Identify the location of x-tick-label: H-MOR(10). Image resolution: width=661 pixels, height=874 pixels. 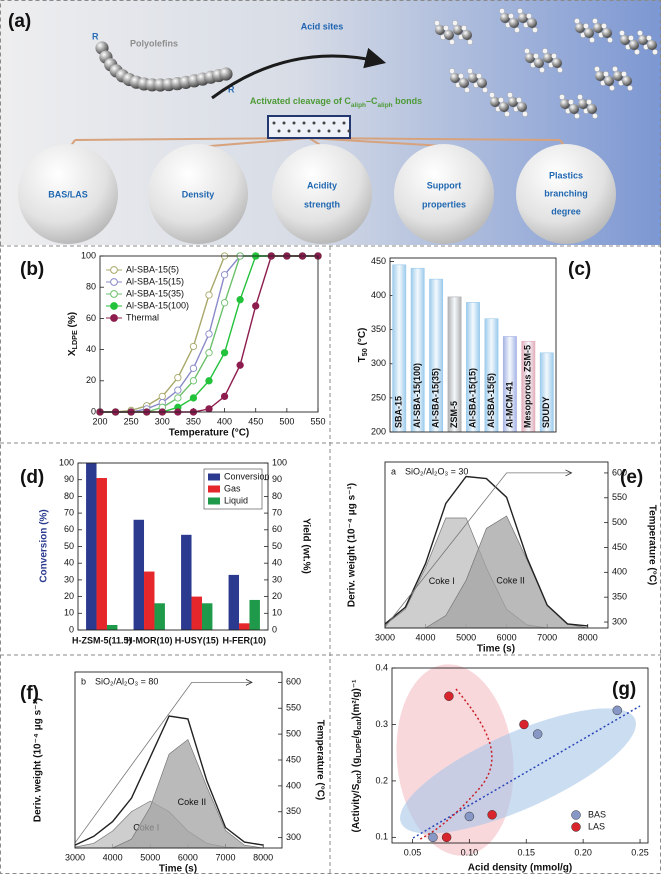
(149, 640).